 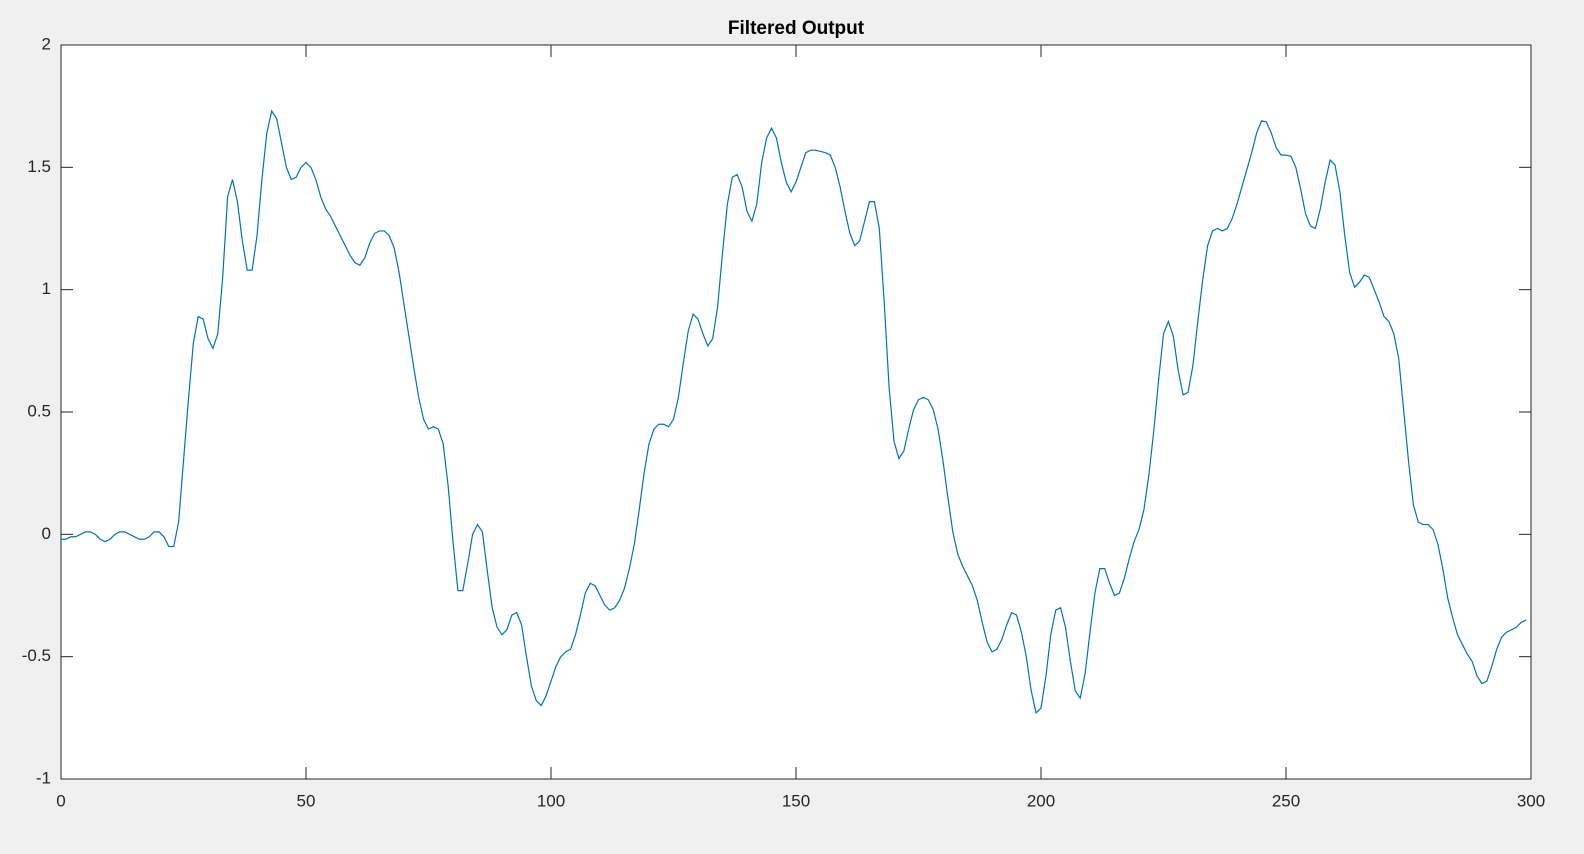 What do you see at coordinates (796, 28) in the screenshot?
I see `chart-title: Filtered Output` at bounding box center [796, 28].